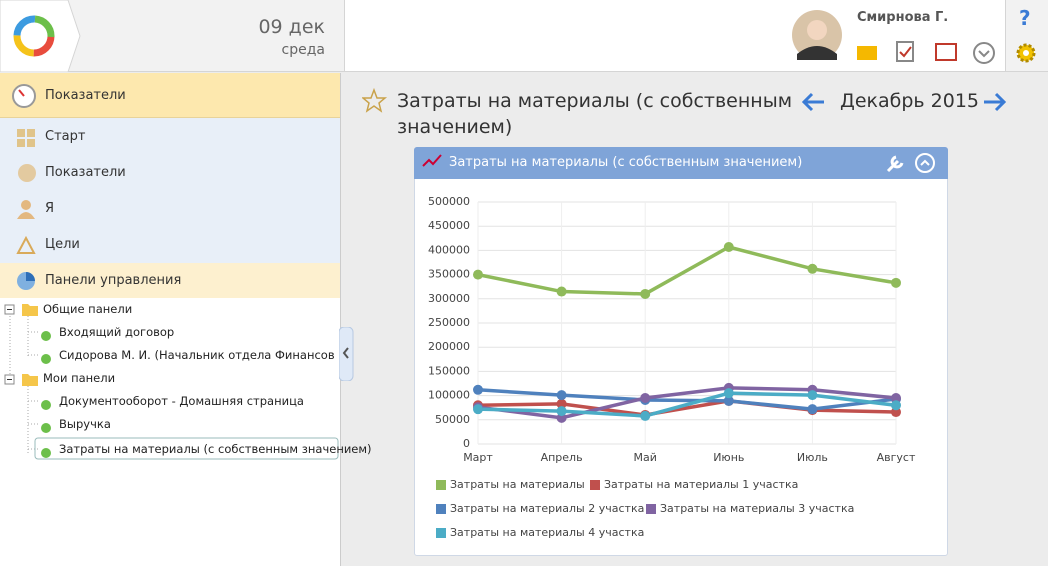 This screenshot has width=1048, height=566. What do you see at coordinates (181, 401) in the screenshot?
I see `tree-item: Документооборот - Домашняя страница` at bounding box center [181, 401].